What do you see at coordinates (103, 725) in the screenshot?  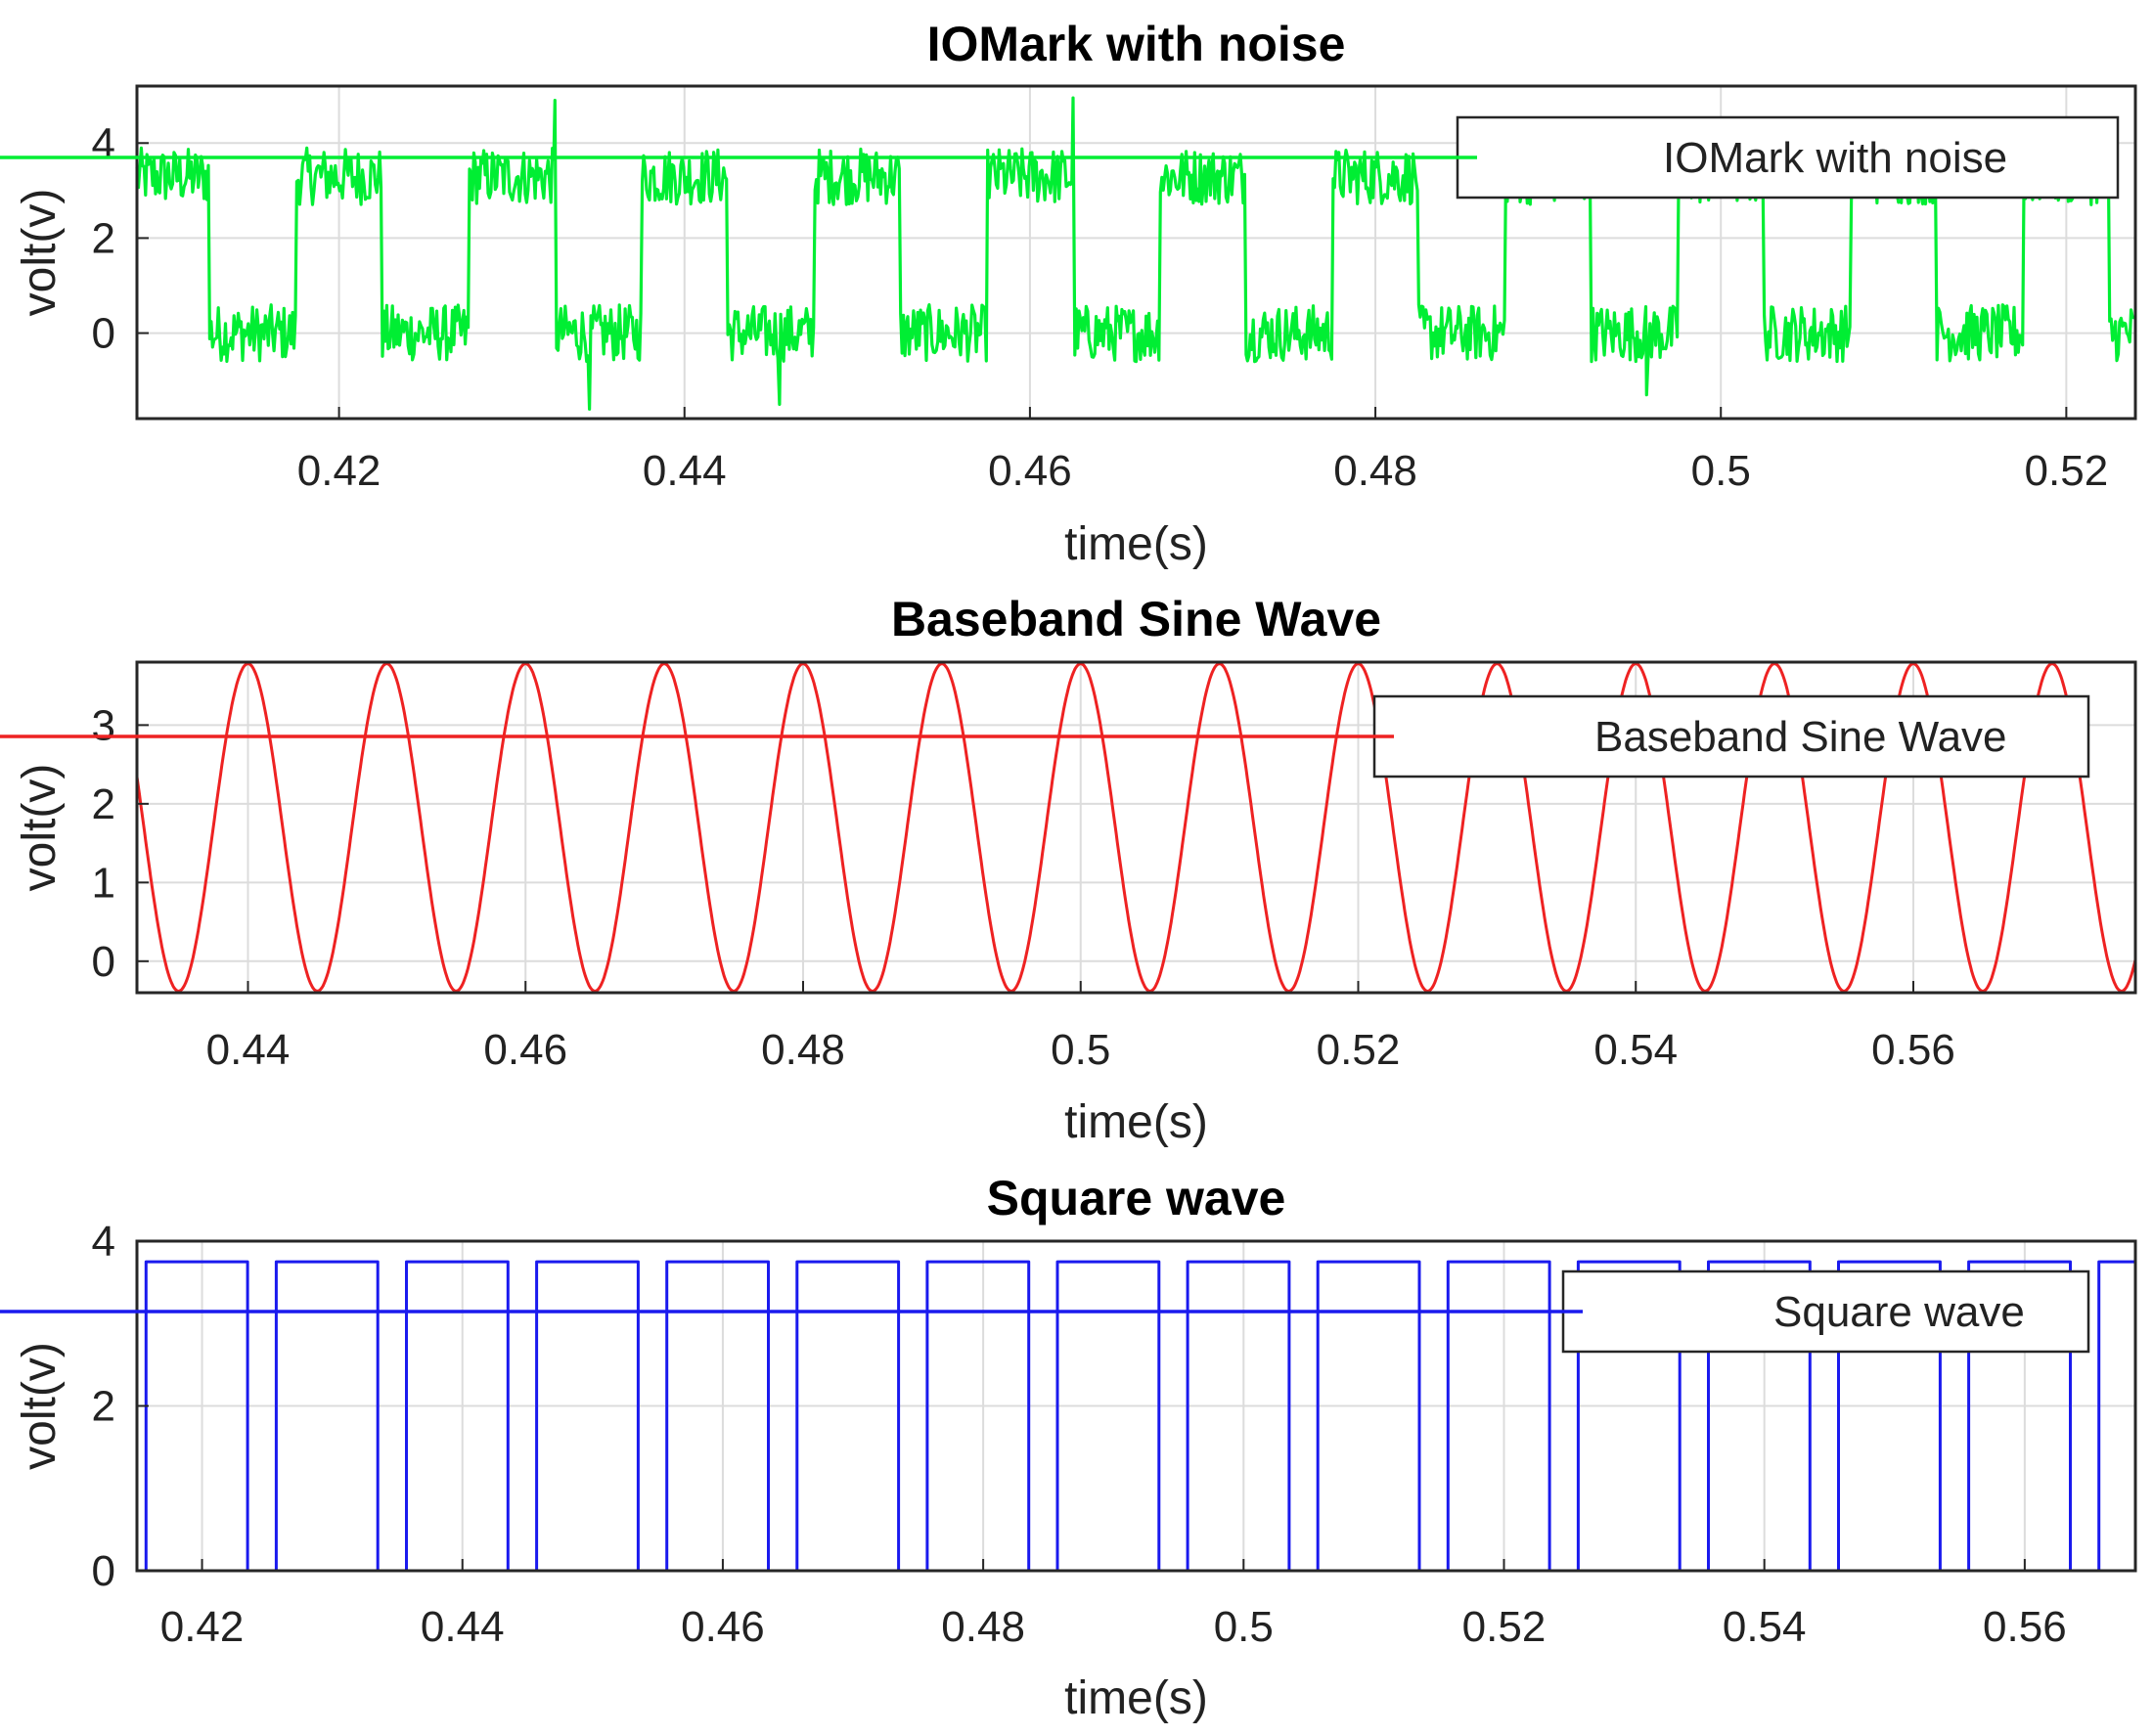 I see `y-tick-label: 3` at bounding box center [103, 725].